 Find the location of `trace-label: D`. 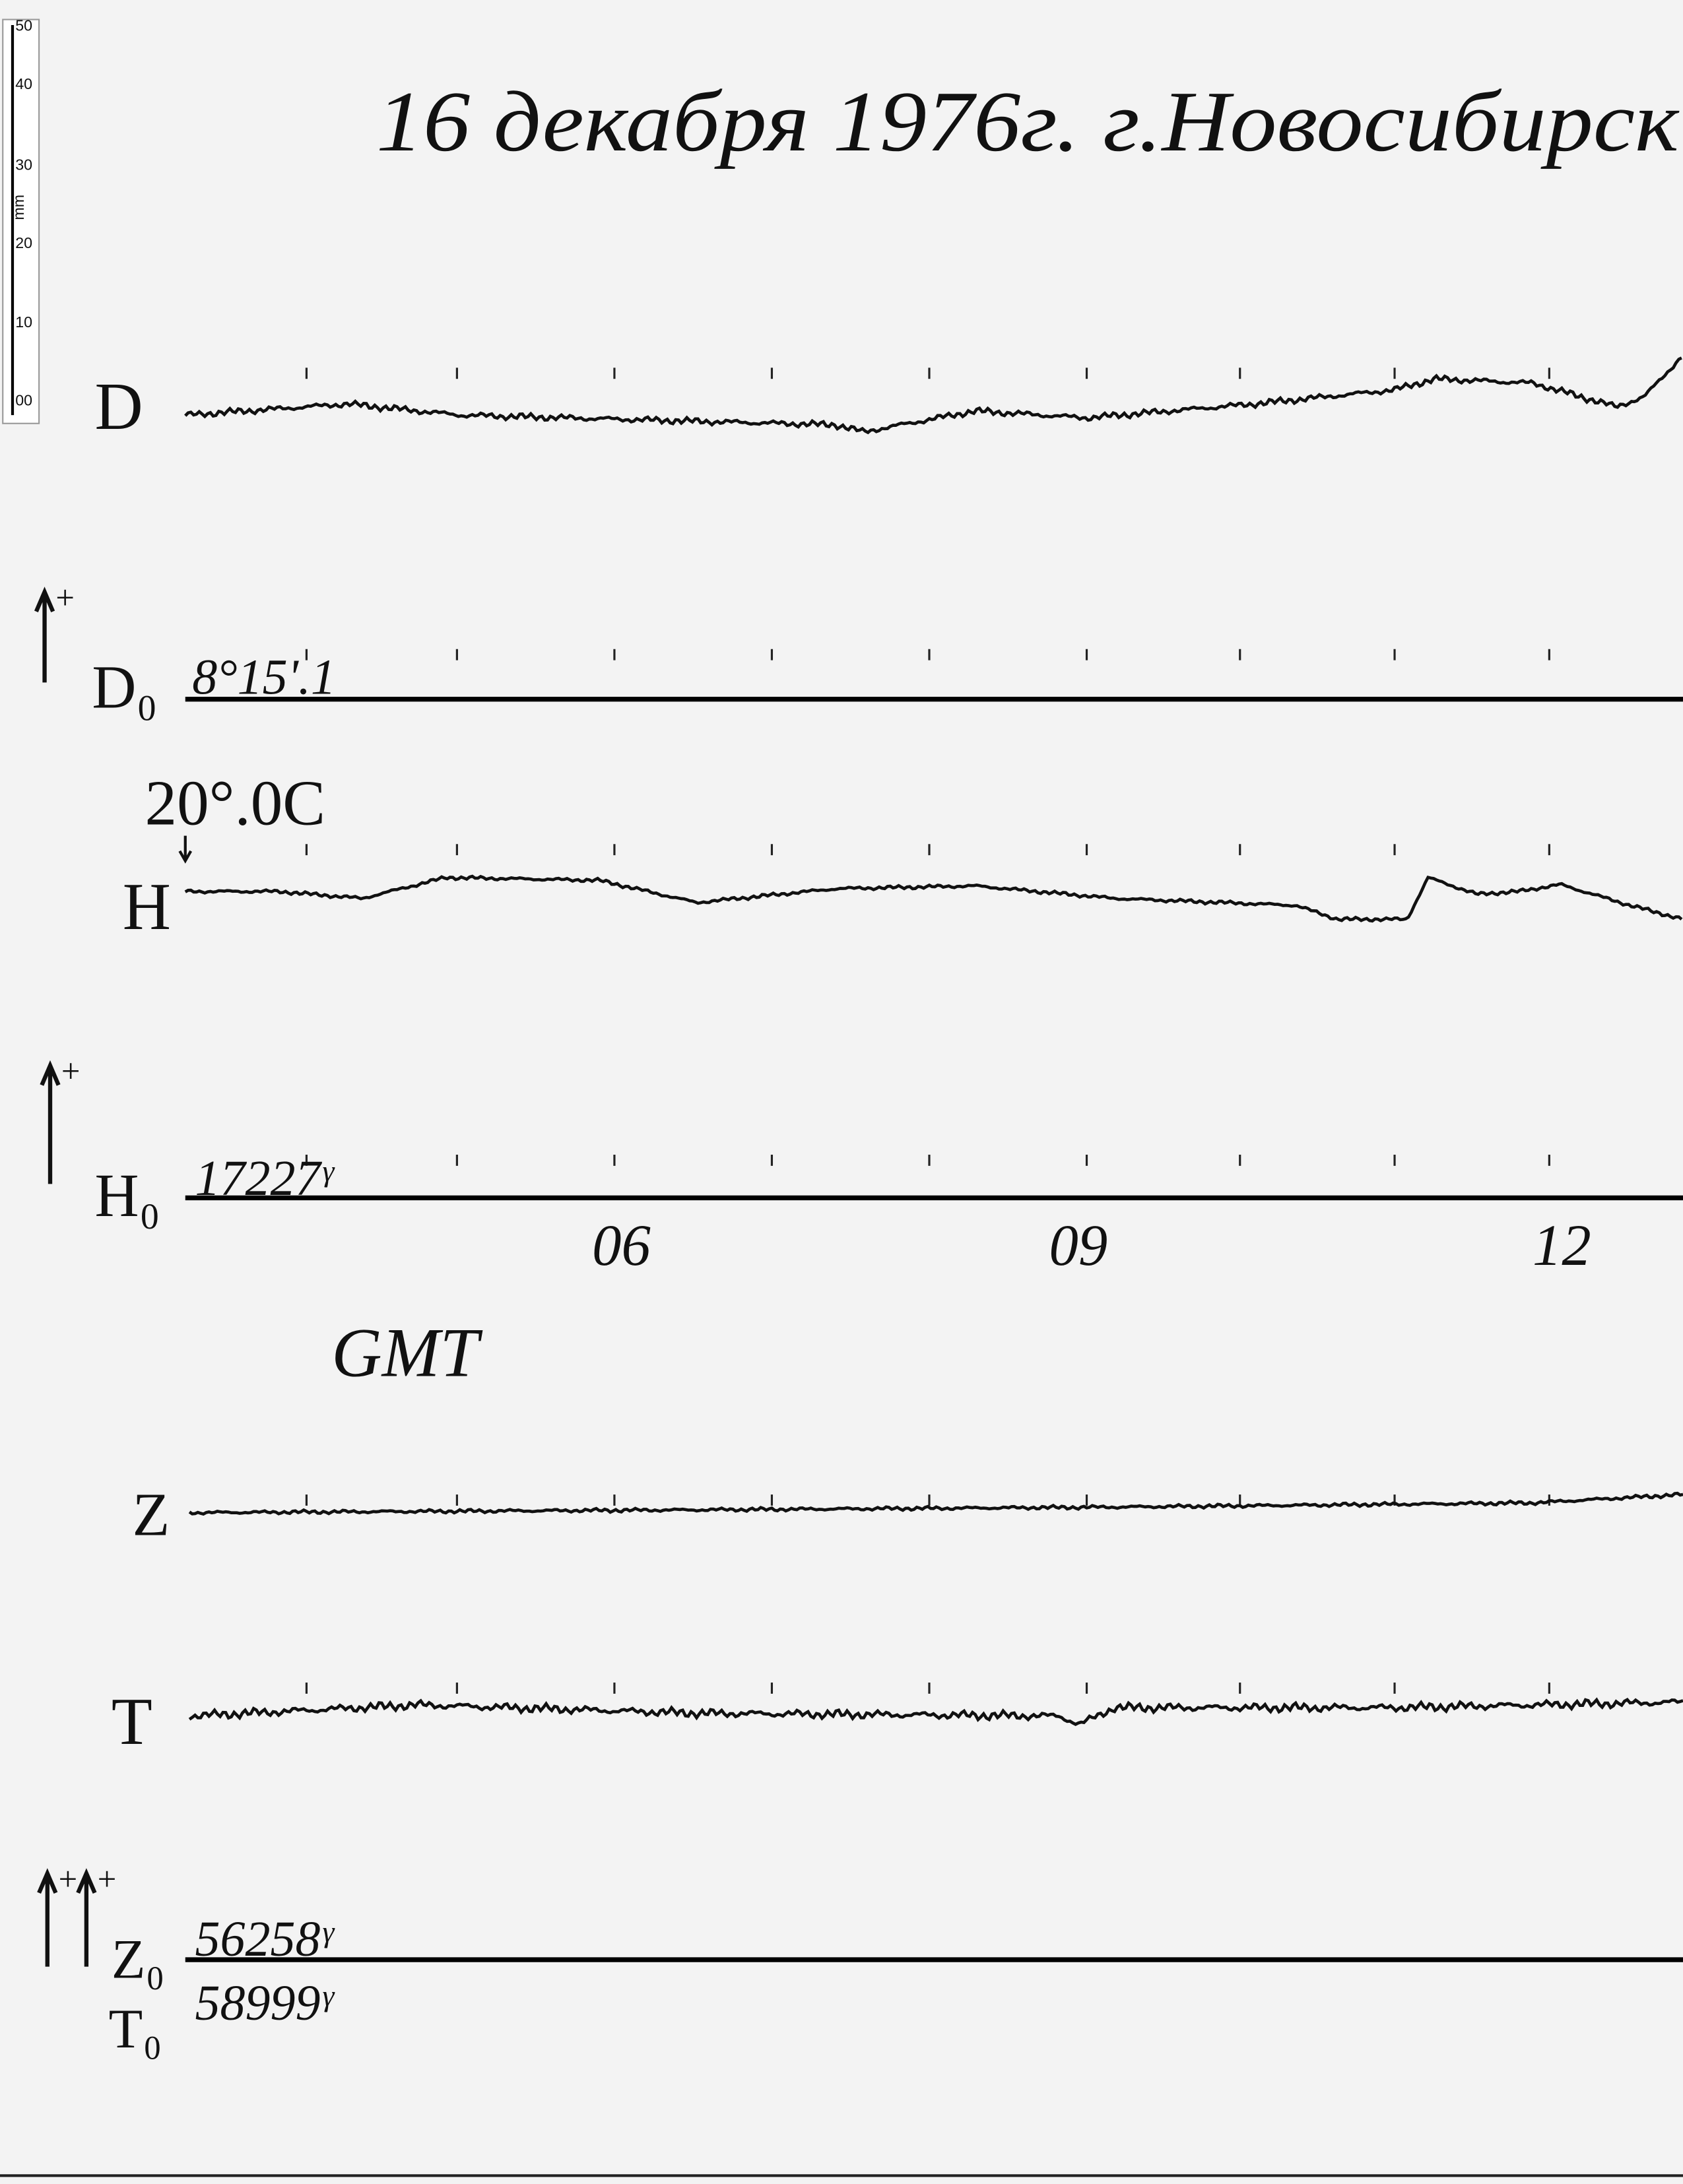

trace-label: D is located at coordinates (119, 406).